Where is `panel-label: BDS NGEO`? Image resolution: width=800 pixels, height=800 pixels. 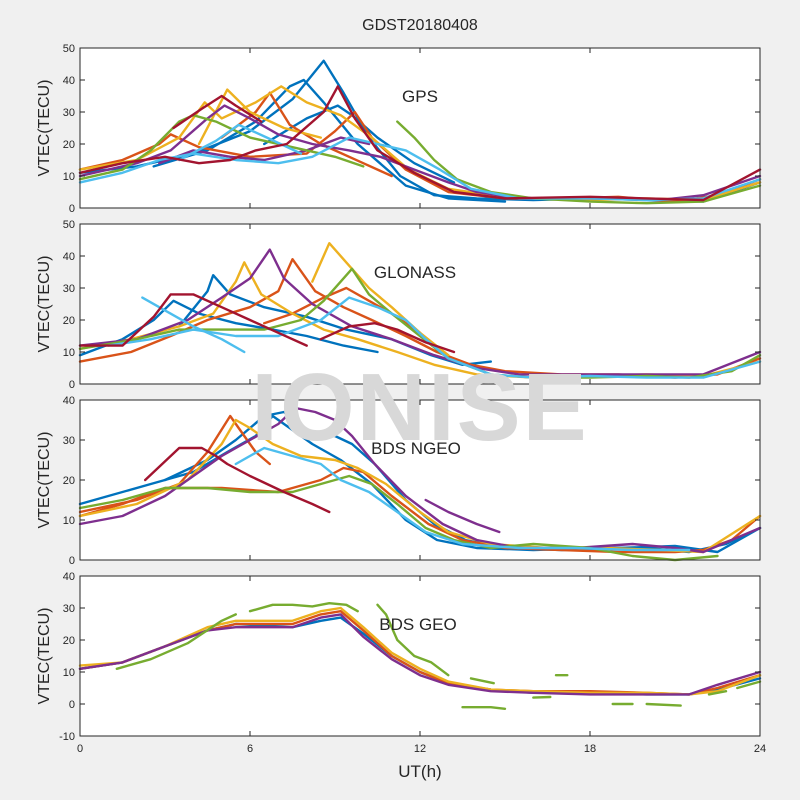
panel-label: BDS NGEO is located at coordinates (416, 448).